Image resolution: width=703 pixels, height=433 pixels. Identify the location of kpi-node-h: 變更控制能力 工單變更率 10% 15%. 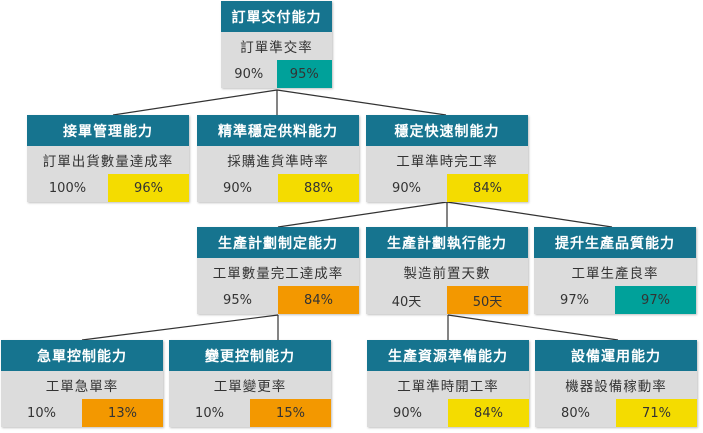
(250, 383).